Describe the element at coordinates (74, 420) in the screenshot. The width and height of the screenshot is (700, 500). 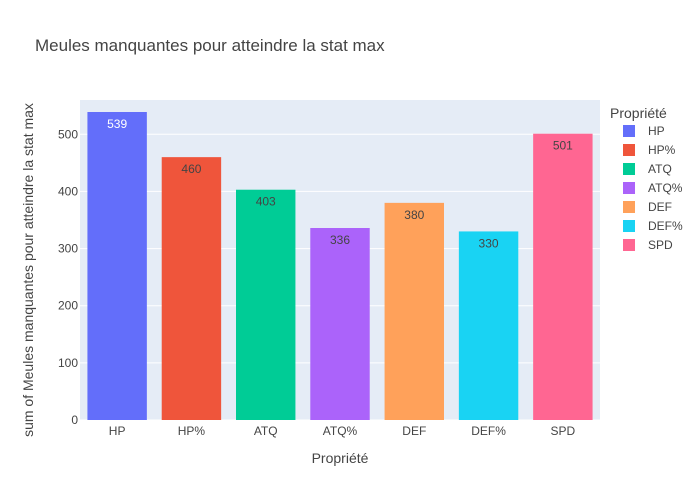
I see `y-tick-label: 0` at that location.